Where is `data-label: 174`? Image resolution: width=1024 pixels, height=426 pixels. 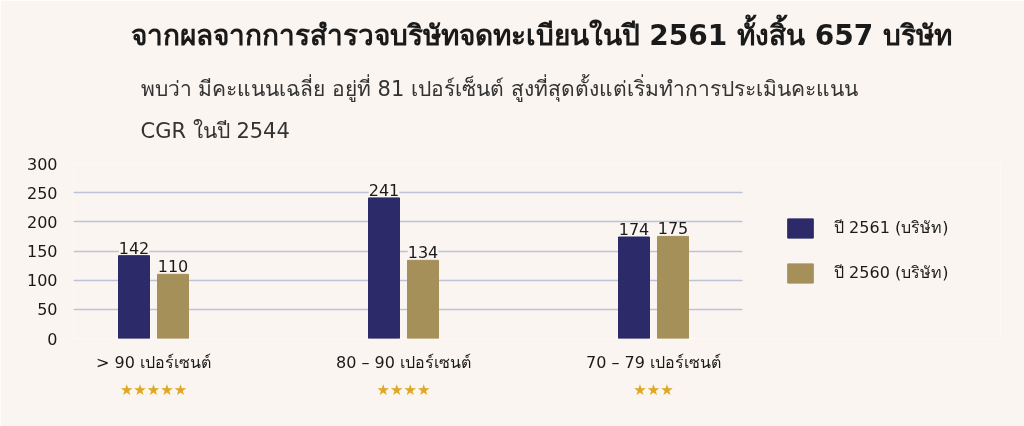 data-label: 174 is located at coordinates (634, 229).